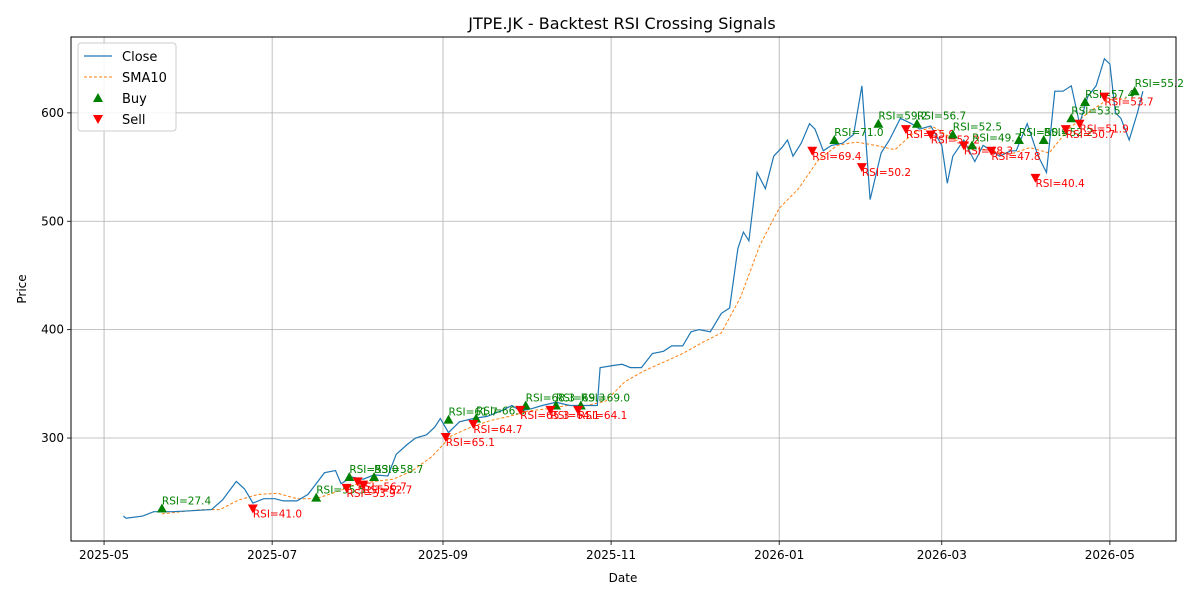  What do you see at coordinates (580, 399) in the screenshot?
I see `buy-annotation: RSI=69.3` at bounding box center [580, 399].